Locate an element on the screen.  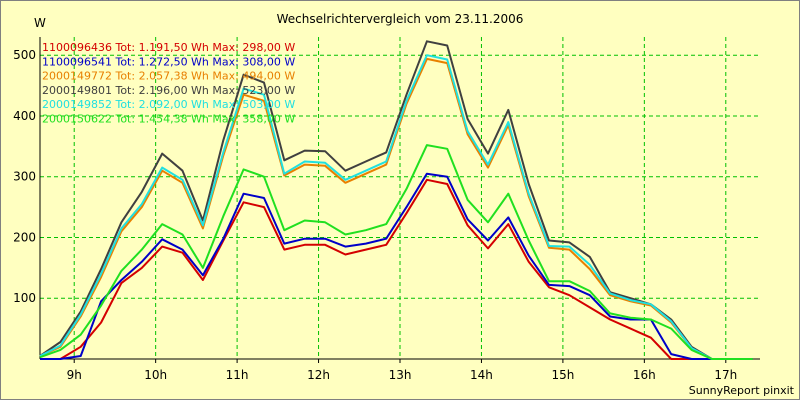
x-tick-label: 13h is located at coordinates (400, 375).